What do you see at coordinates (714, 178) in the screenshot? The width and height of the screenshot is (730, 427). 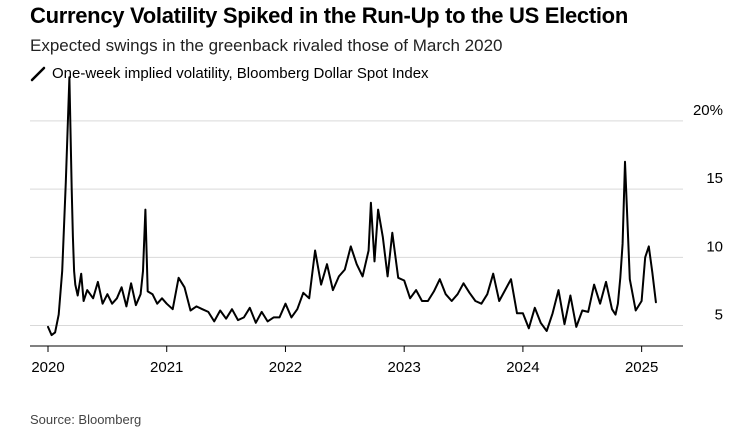 I see `y-tick-label: 15` at bounding box center [714, 178].